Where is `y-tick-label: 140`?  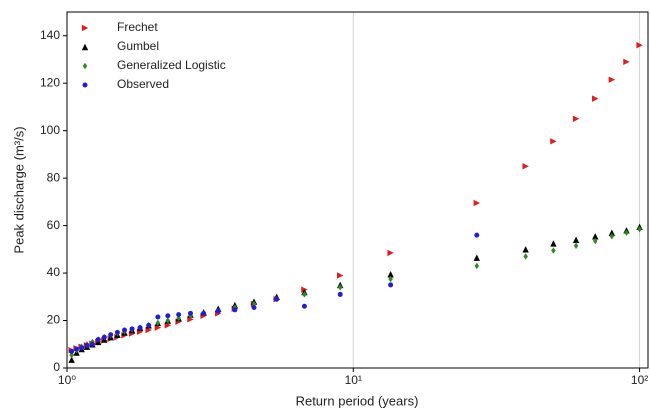
y-tick-label: 140 is located at coordinates (50, 35).